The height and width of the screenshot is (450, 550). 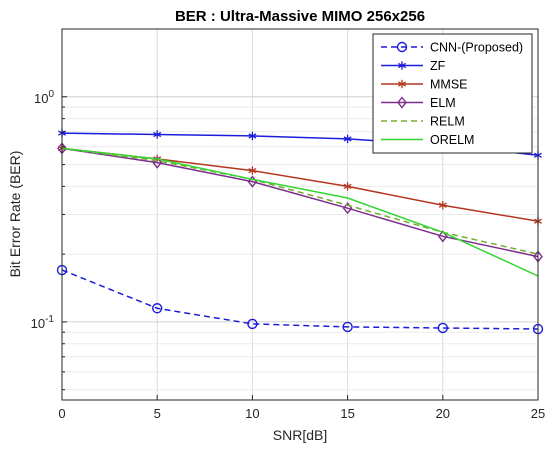 I want to click on legend: CNN-(Proposed) ZF MMSE ELM RELM ORELM, so click(x=452, y=93).